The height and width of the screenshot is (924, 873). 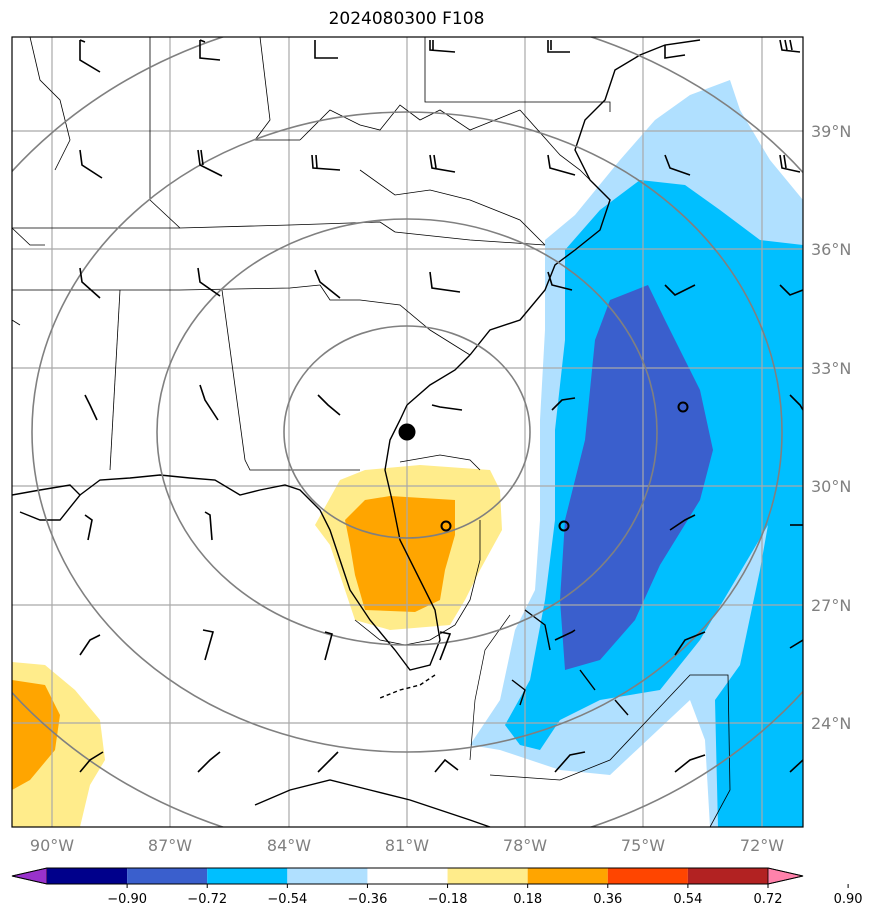 What do you see at coordinates (46, 502) in the screenshot?
I see `gulf-coast-west` at bounding box center [46, 502].